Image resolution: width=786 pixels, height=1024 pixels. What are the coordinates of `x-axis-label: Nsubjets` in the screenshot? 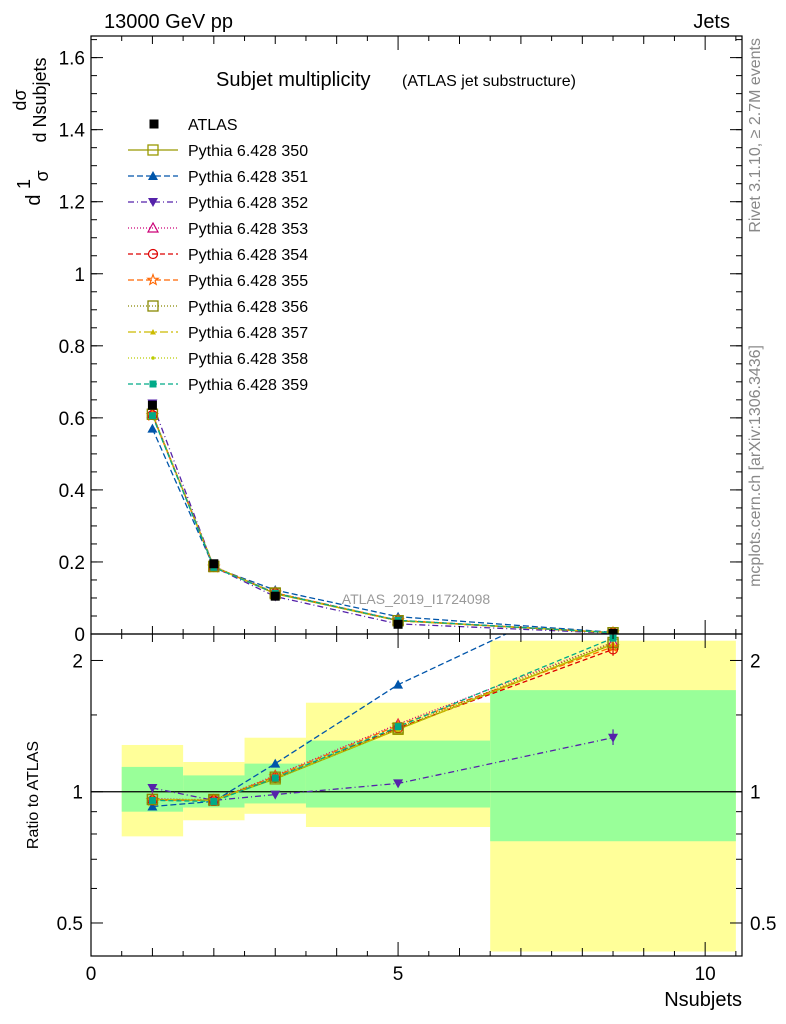 It's located at (703, 1000).